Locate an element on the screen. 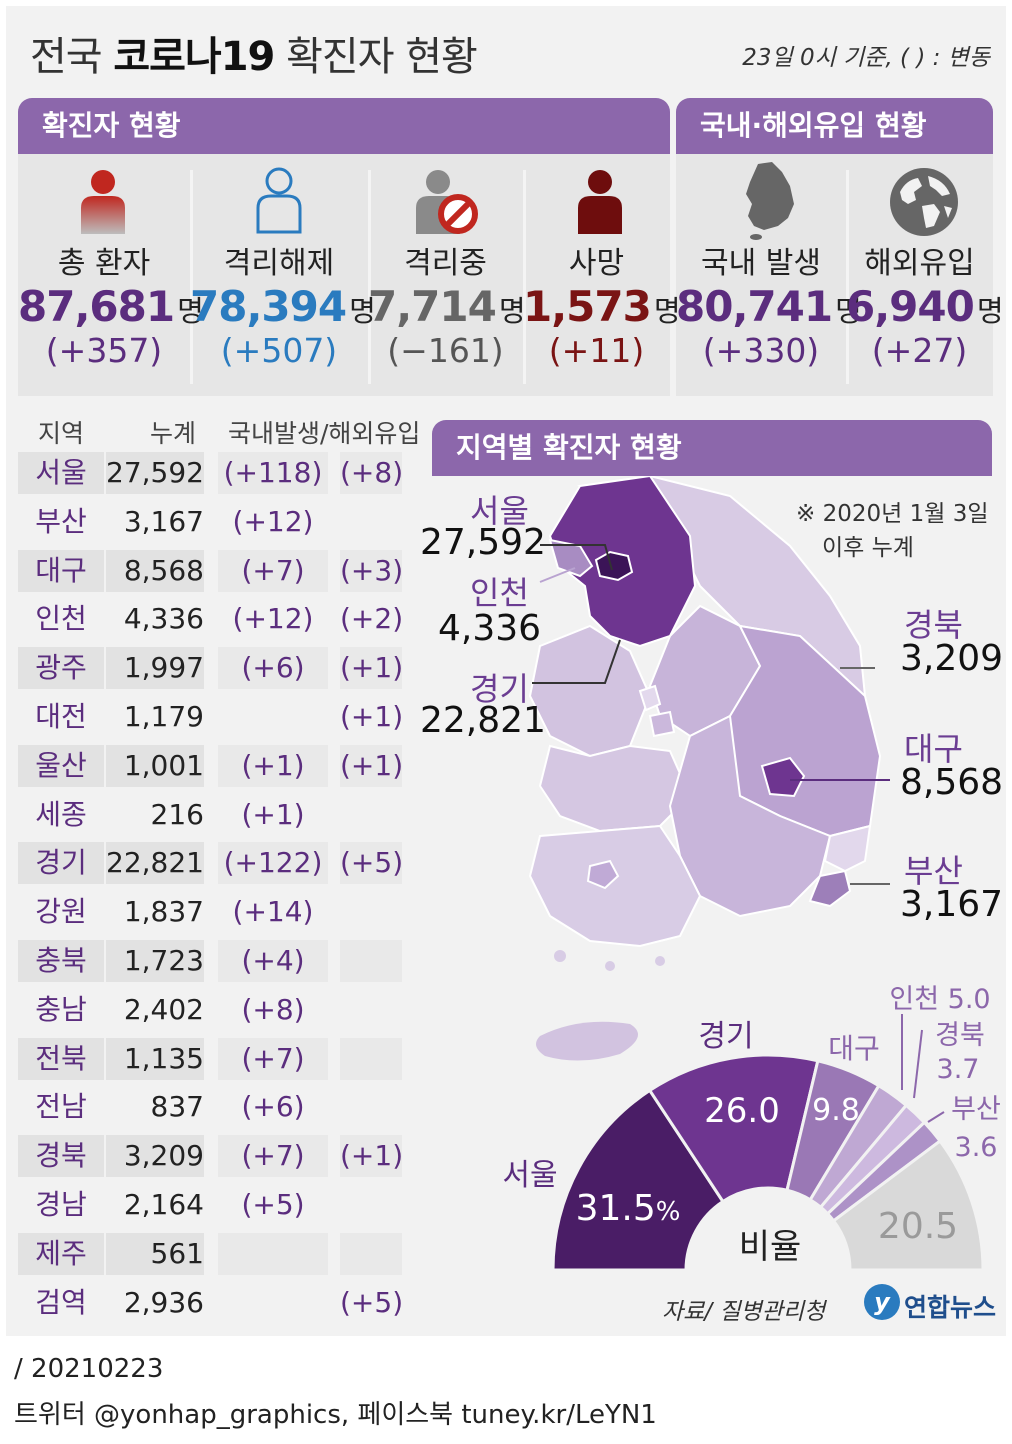 This screenshot has height=1444, width=1012. table-cell-domestic: (+5) is located at coordinates (273, 1204).